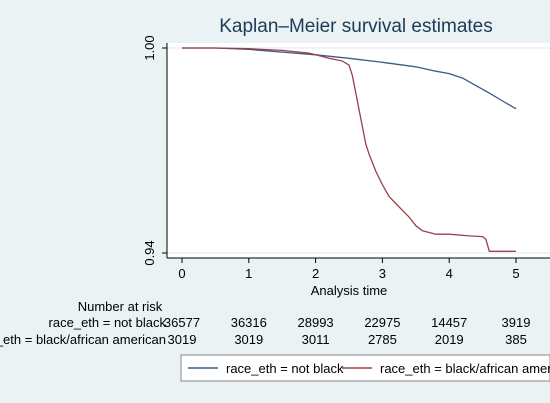 The width and height of the screenshot is (550, 403). Describe the element at coordinates (515, 273) in the screenshot. I see `x-tick-label: 5` at that location.